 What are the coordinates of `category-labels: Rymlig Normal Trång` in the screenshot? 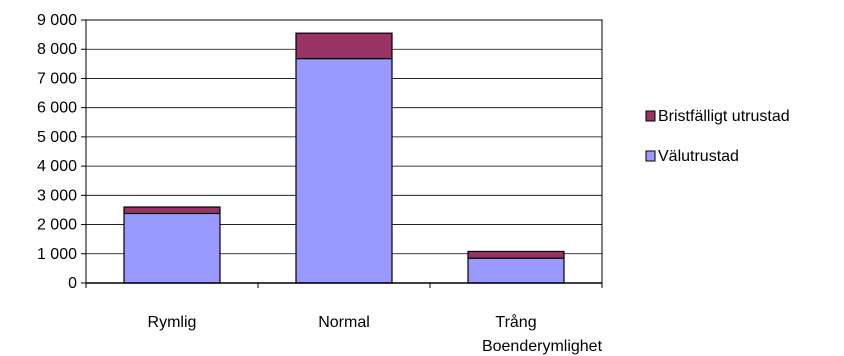 It's located at (342, 322).